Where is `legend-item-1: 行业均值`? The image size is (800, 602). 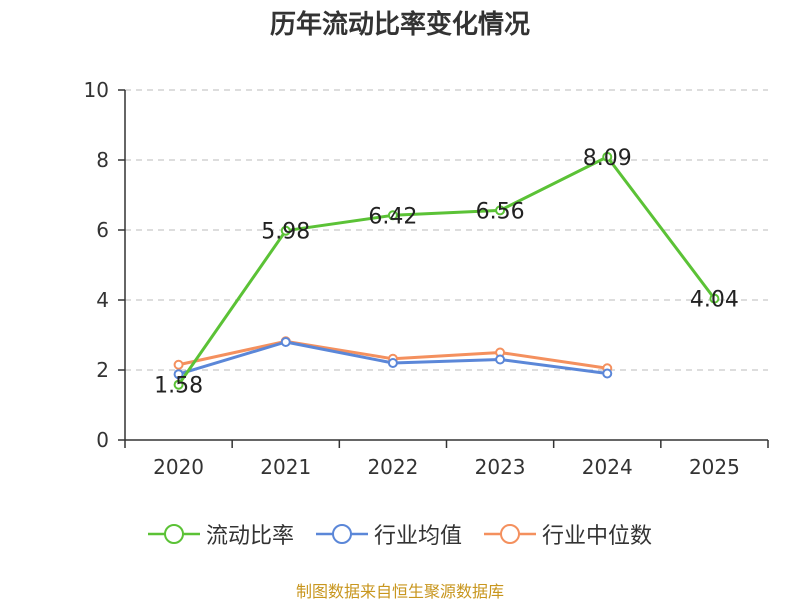
legend-item-1: 行业均值 is located at coordinates (388, 534).